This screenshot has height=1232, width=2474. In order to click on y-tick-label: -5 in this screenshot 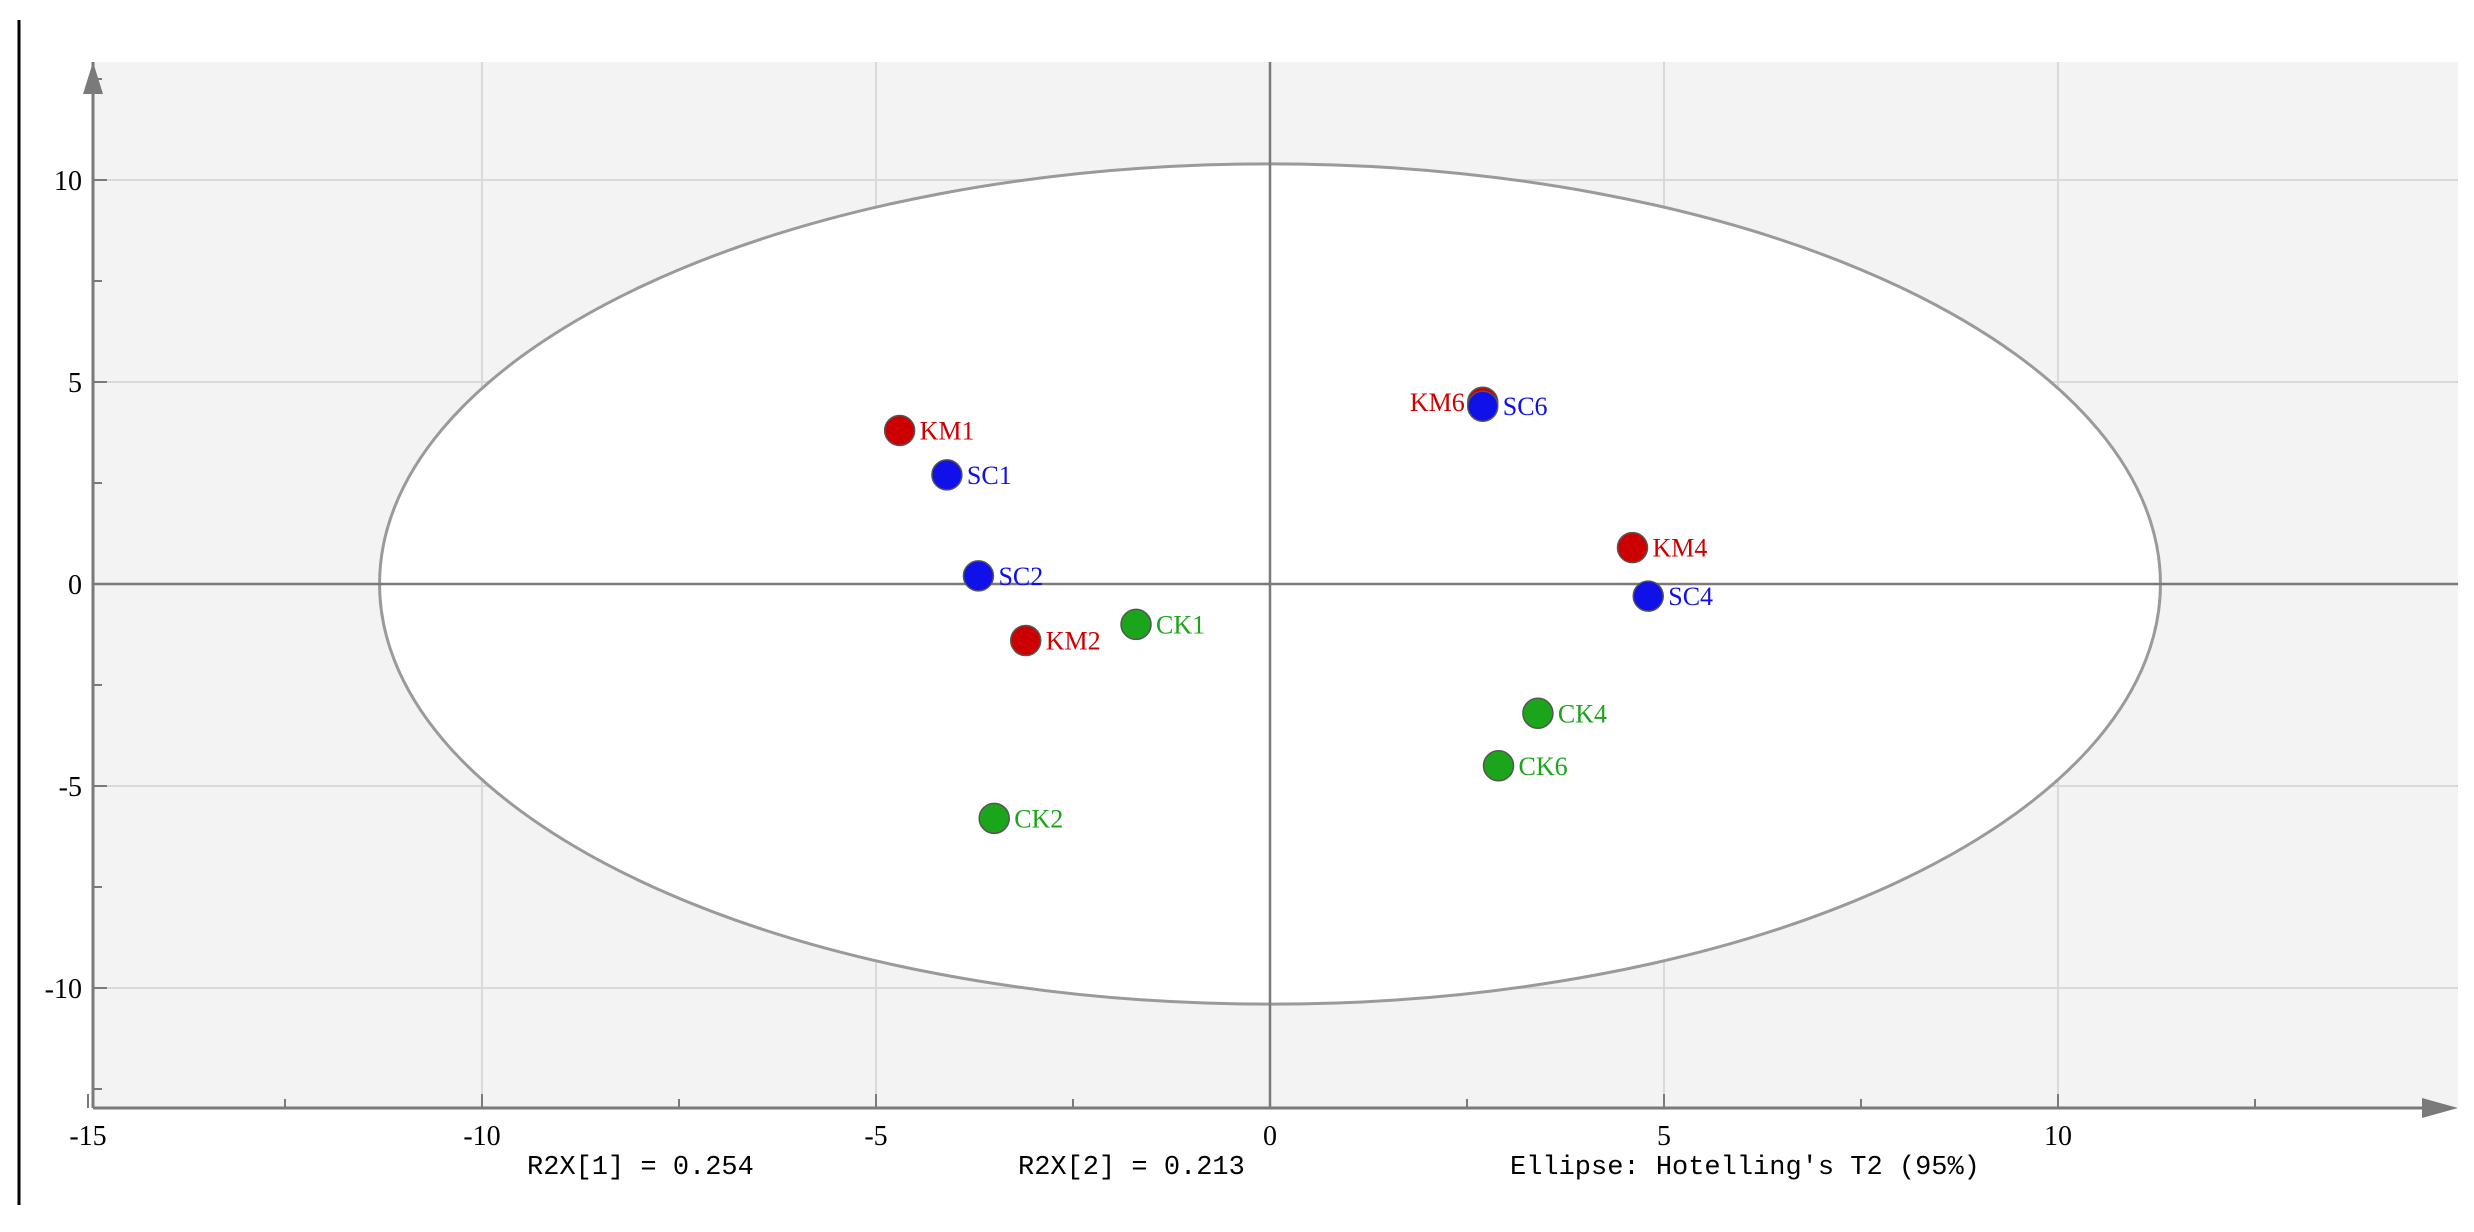, I will do `click(70, 787)`.